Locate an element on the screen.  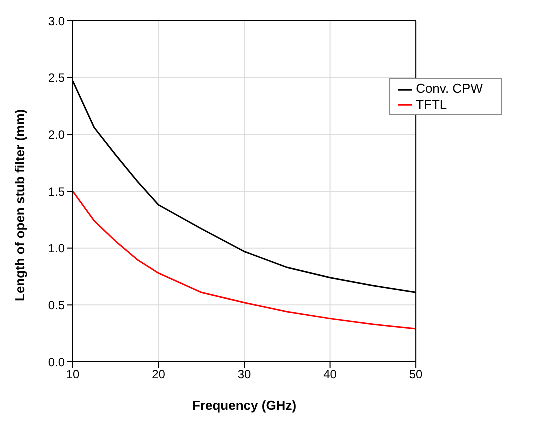
x-tick-label: 10 is located at coordinates (73, 375).